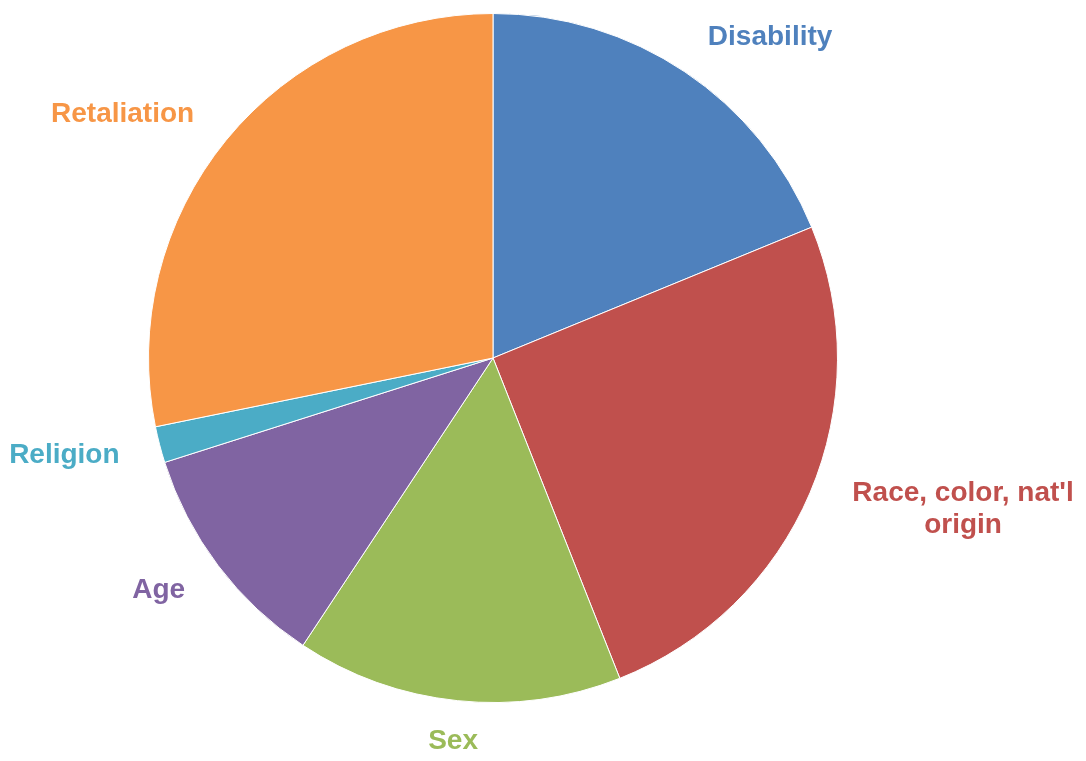 The image size is (1086, 761). I want to click on slice-label: Retaliation, so click(123, 112).